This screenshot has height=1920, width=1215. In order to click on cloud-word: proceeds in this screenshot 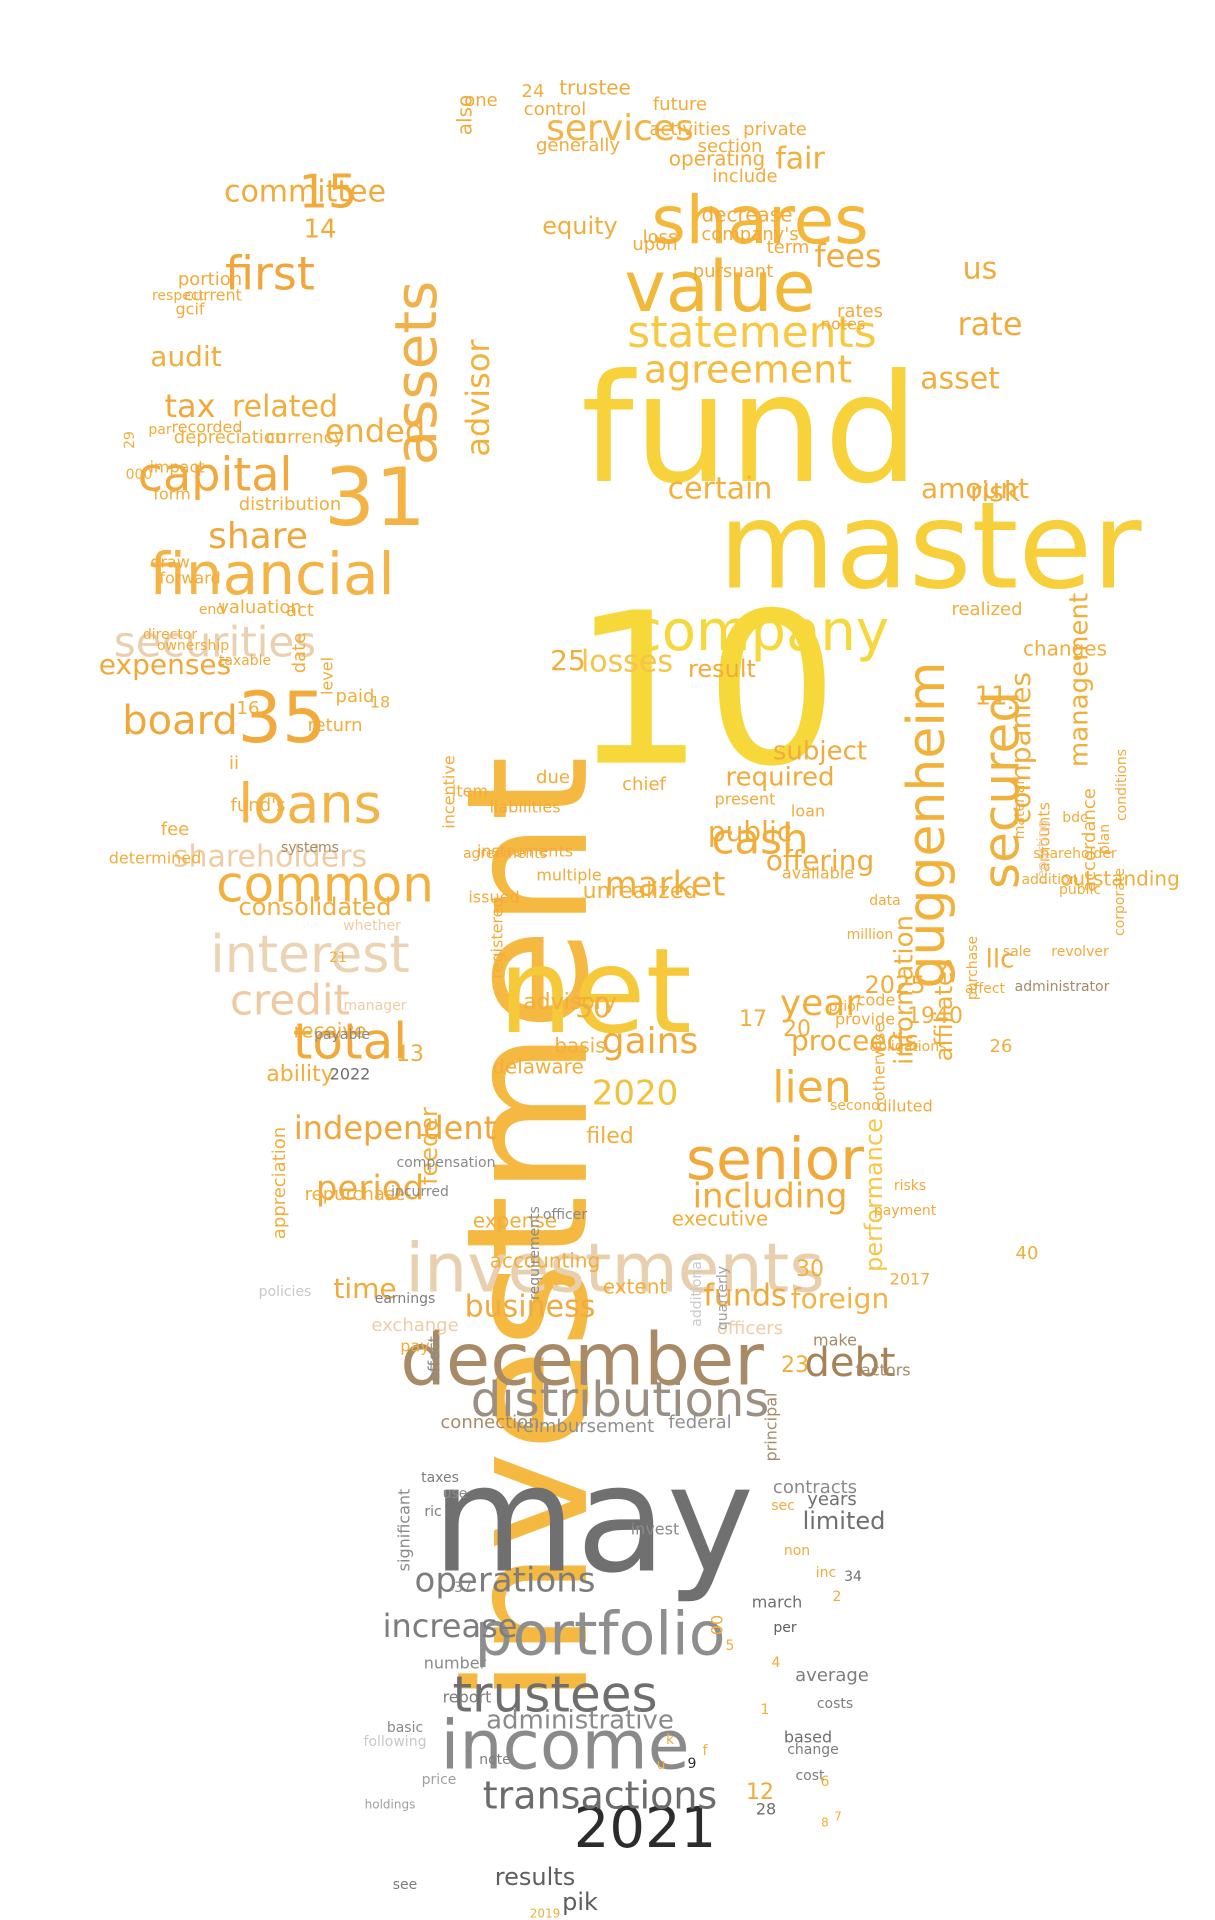, I will do `click(855, 1040)`.